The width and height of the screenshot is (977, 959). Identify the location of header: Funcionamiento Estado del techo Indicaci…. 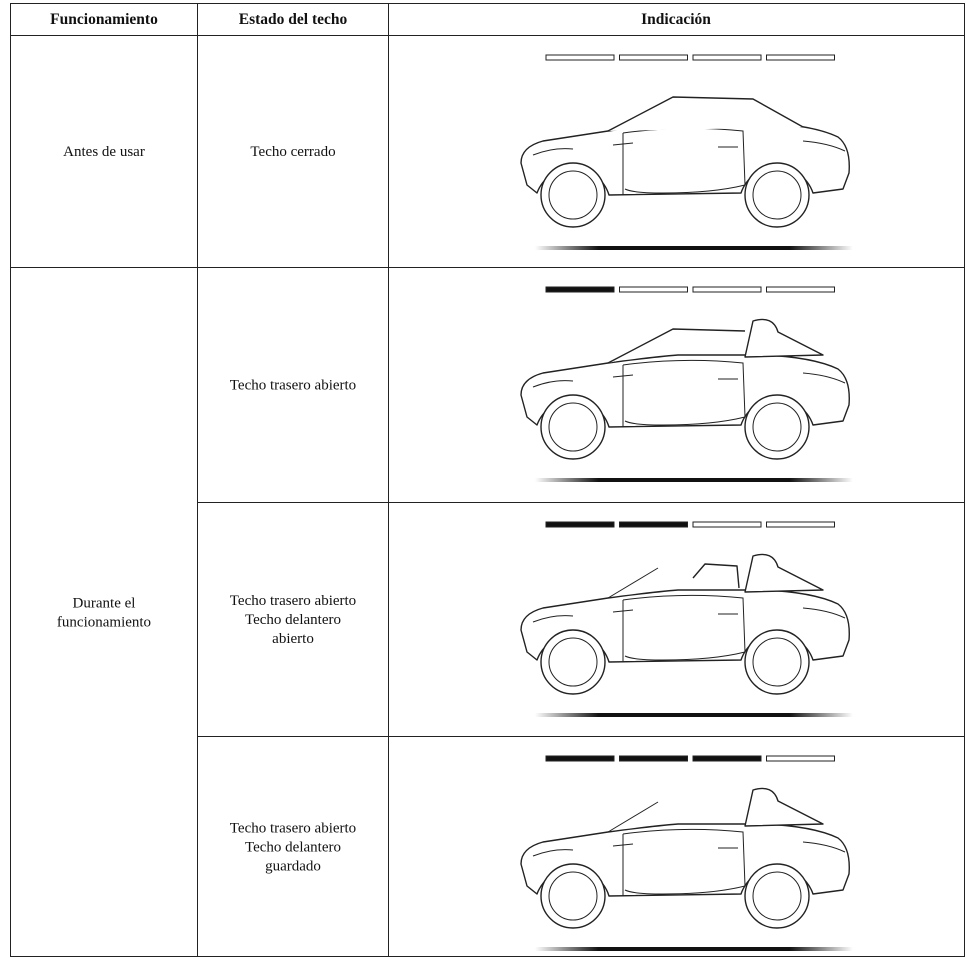
(380, 19).